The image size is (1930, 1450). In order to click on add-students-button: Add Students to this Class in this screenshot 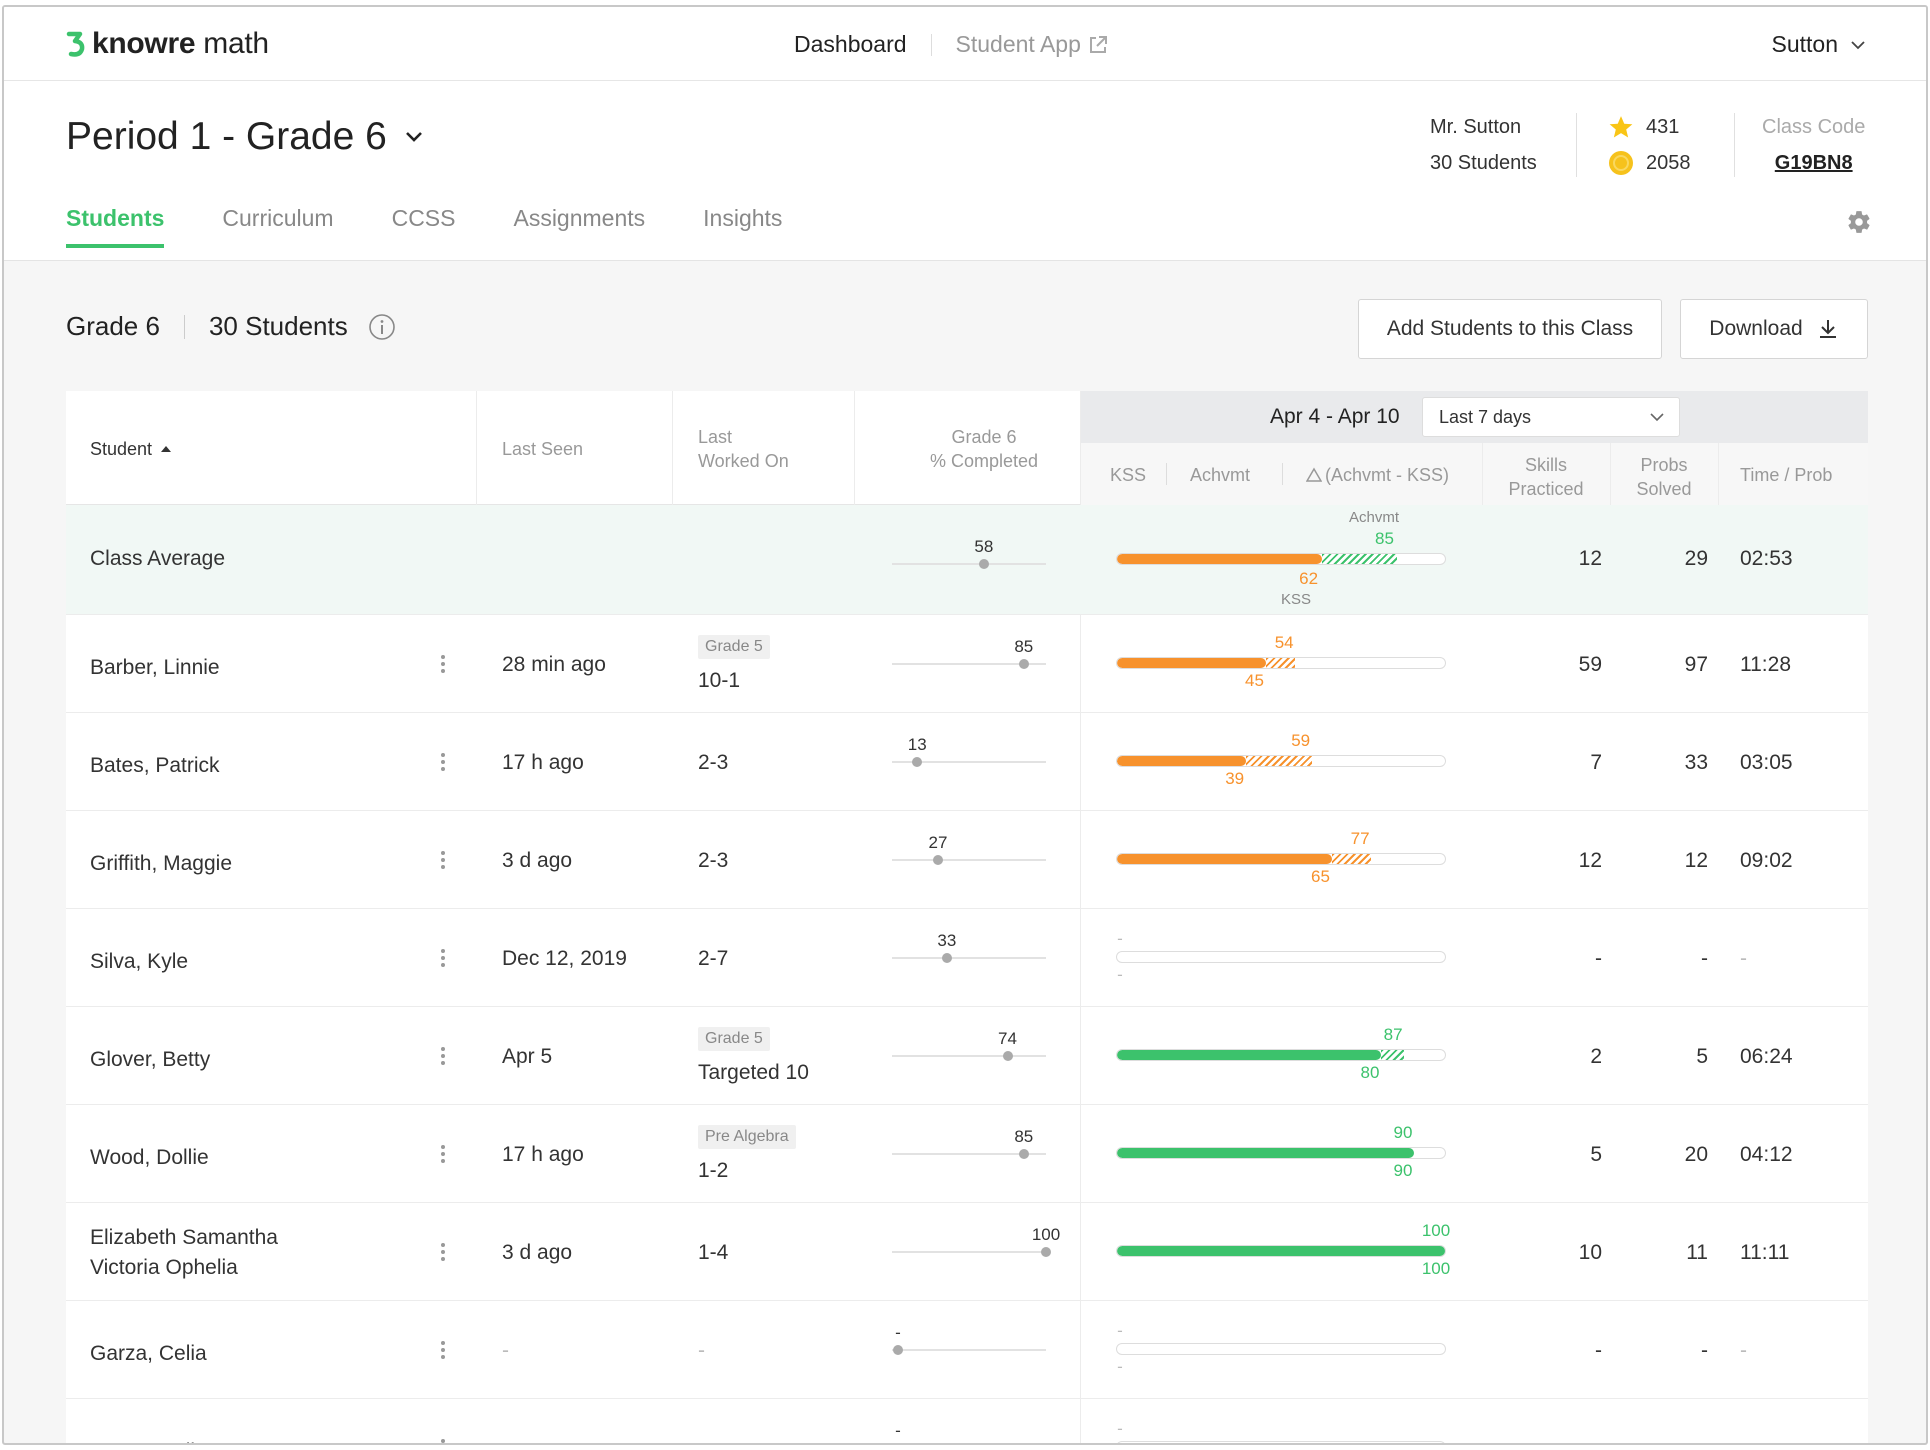, I will do `click(1510, 329)`.